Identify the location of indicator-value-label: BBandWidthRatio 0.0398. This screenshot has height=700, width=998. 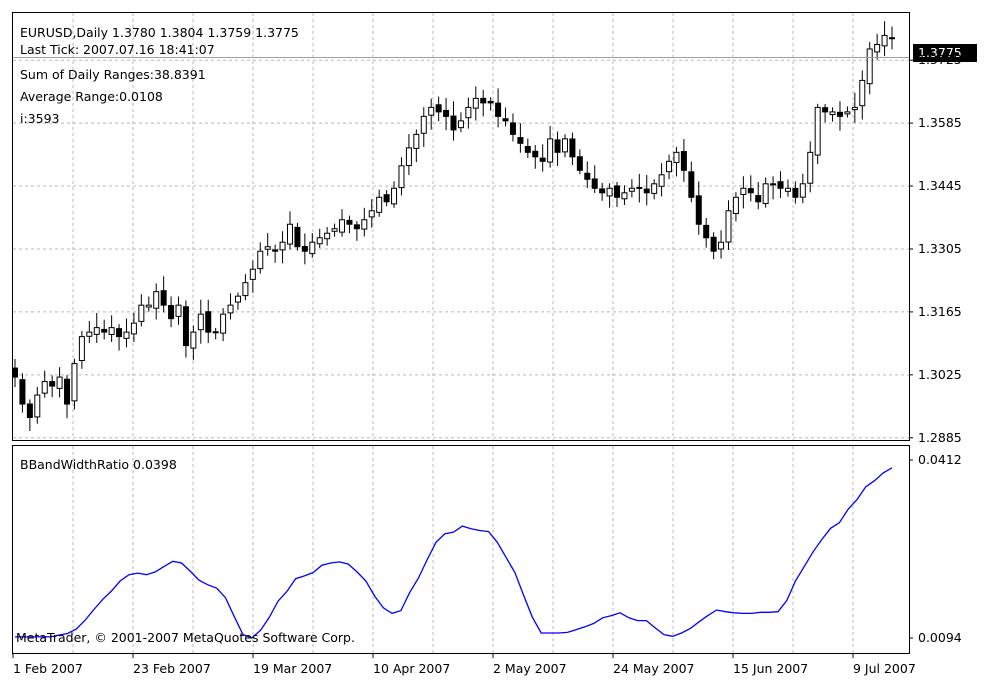
(98, 464).